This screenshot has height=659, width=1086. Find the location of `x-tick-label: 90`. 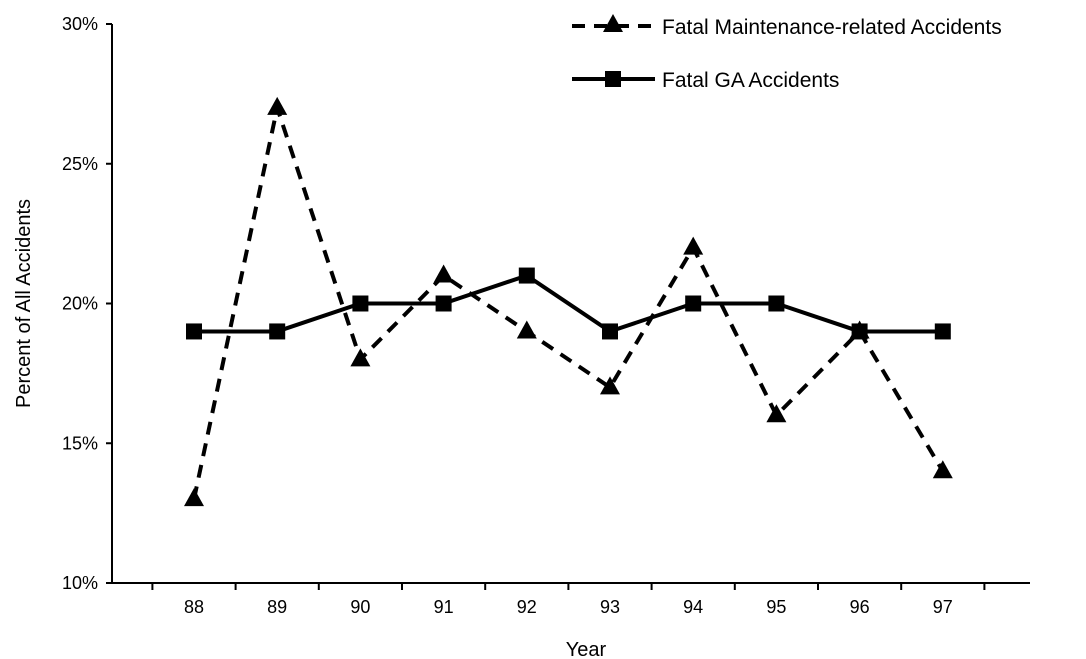

x-tick-label: 90 is located at coordinates (360, 607).